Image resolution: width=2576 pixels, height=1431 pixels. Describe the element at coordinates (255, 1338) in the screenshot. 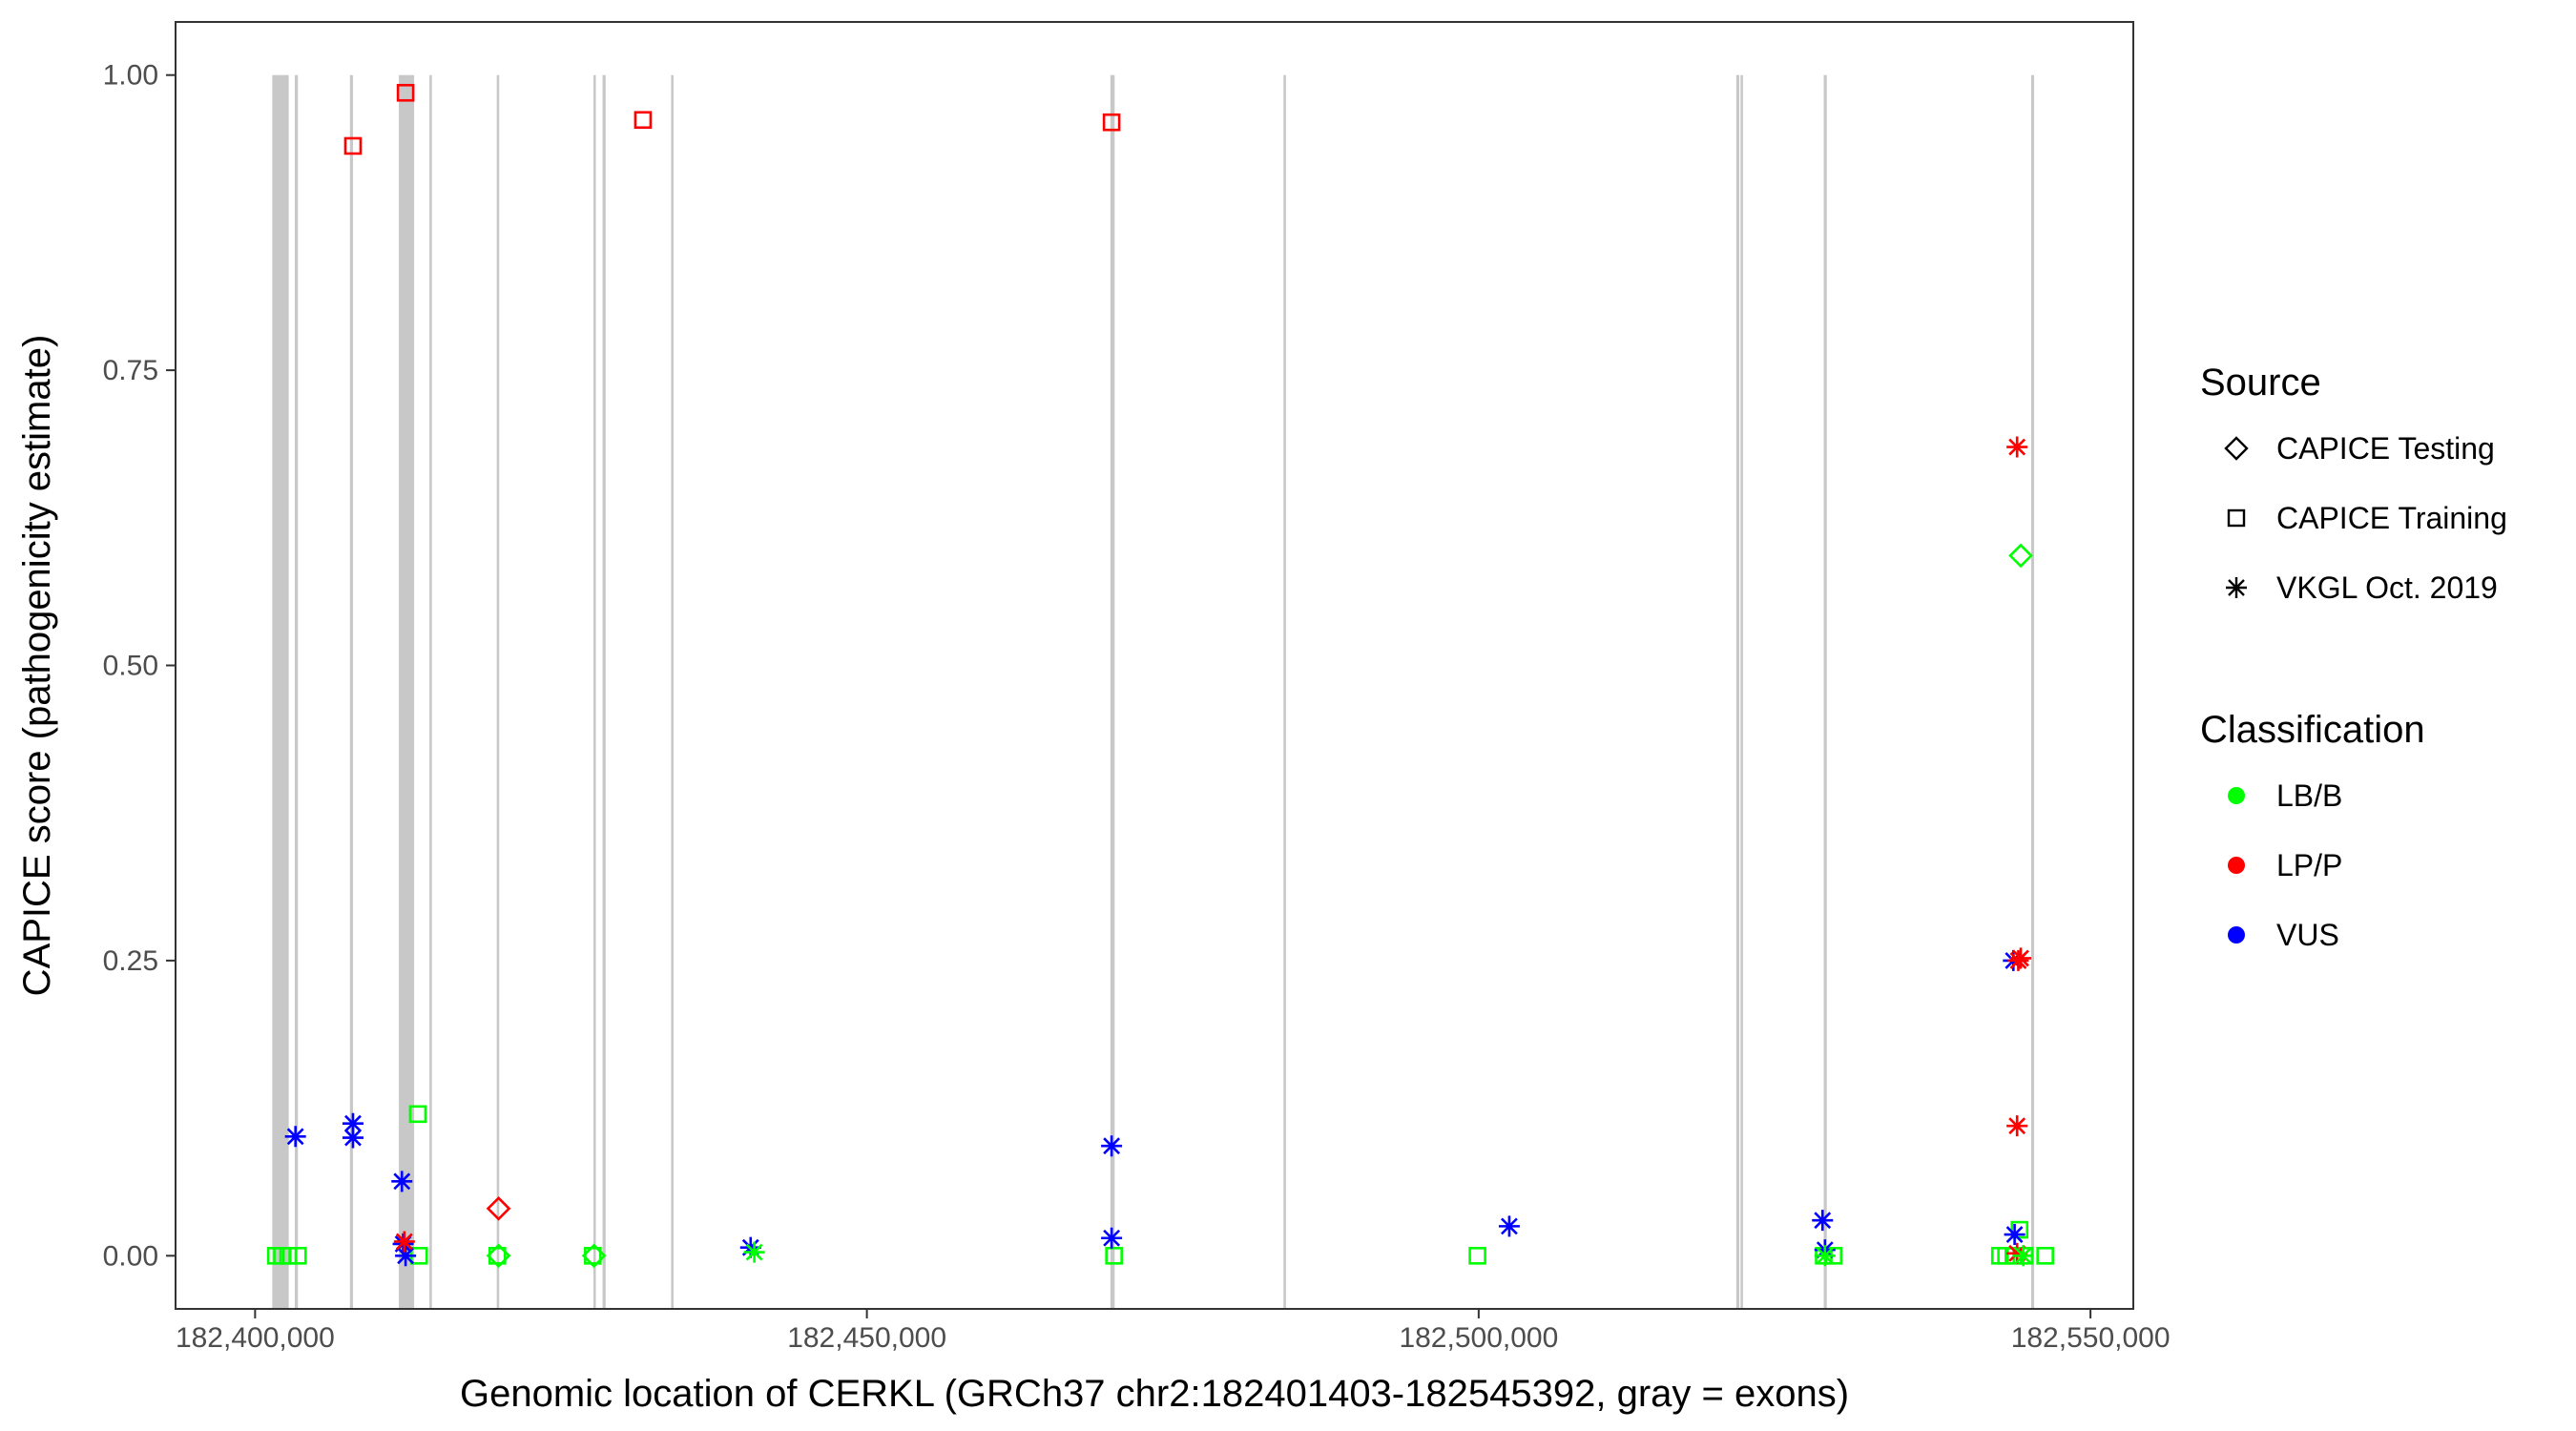

I see `x-tick-label: 182,400,000` at that location.